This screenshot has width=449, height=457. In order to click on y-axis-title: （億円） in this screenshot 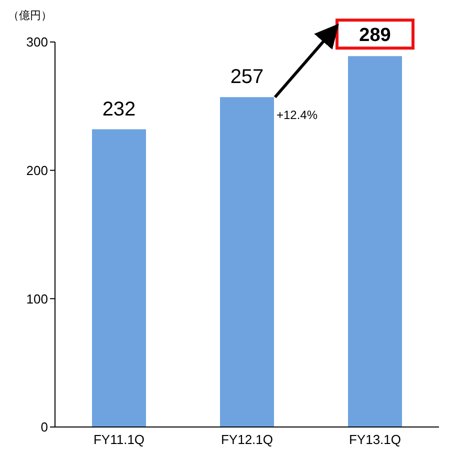, I will do `click(30, 15)`.